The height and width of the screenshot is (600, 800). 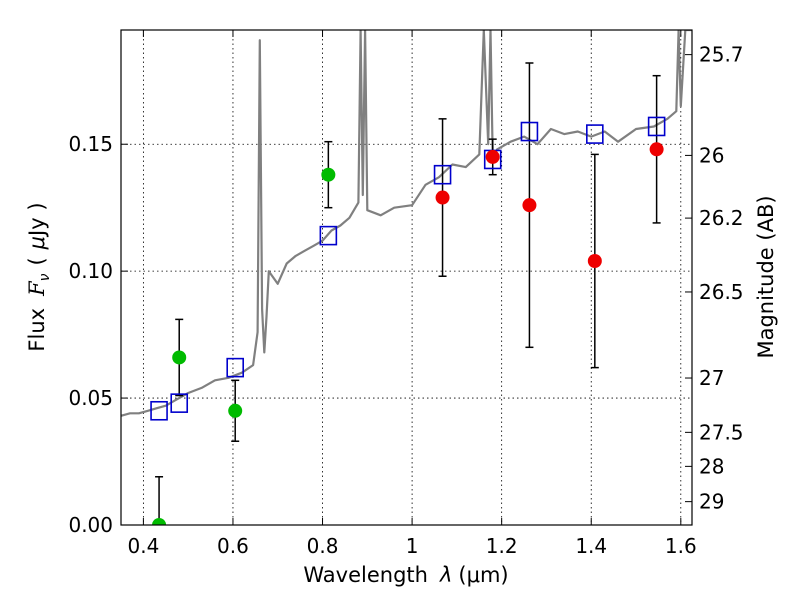 What do you see at coordinates (591, 546) in the screenshot?
I see `x-tick-label: 1.4` at bounding box center [591, 546].